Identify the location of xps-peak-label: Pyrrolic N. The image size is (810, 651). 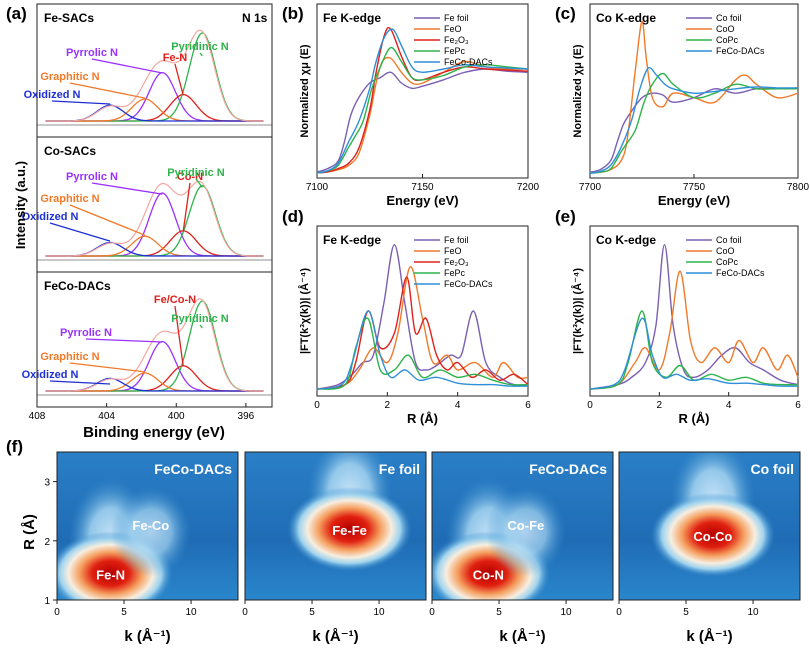
(92, 177).